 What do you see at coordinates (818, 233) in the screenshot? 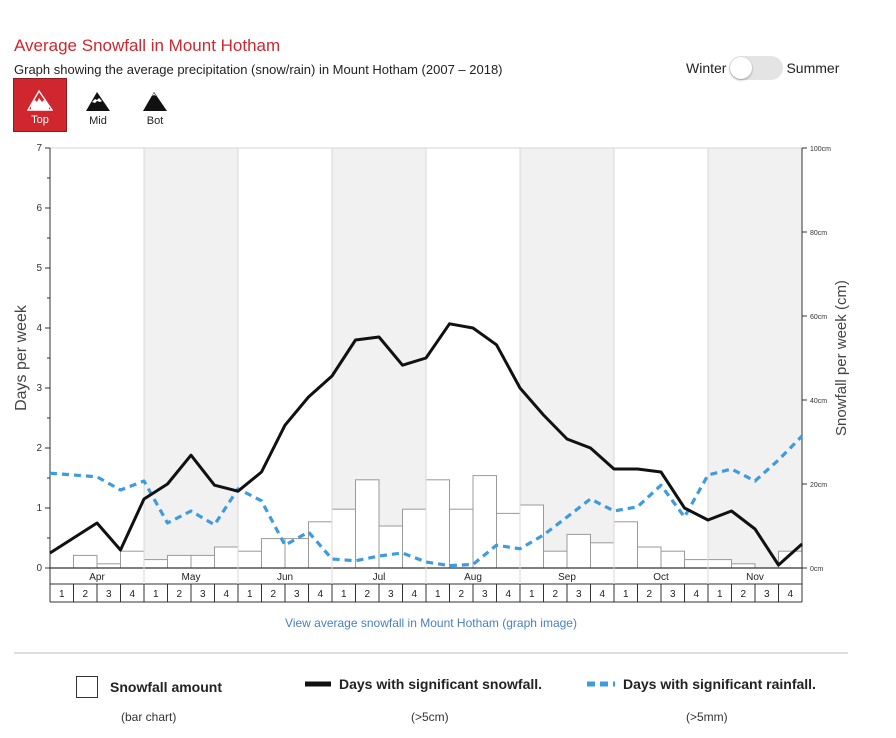
I see `y-right-tick-label: 80cm` at bounding box center [818, 233].